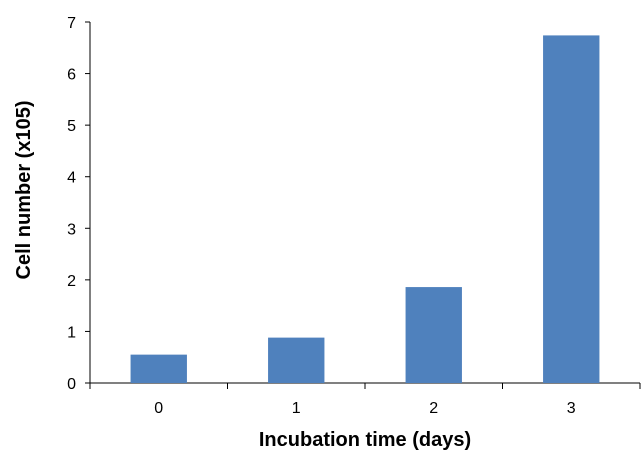 Image resolution: width=642 pixels, height=450 pixels. I want to click on y-axis-title: Cell number (x105), so click(24, 190).